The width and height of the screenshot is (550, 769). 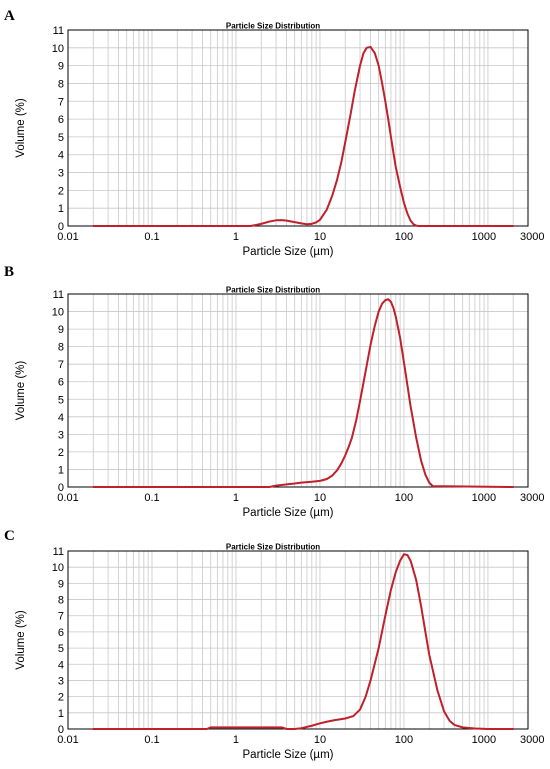 What do you see at coordinates (9, 16) in the screenshot?
I see `panel-label: A` at bounding box center [9, 16].